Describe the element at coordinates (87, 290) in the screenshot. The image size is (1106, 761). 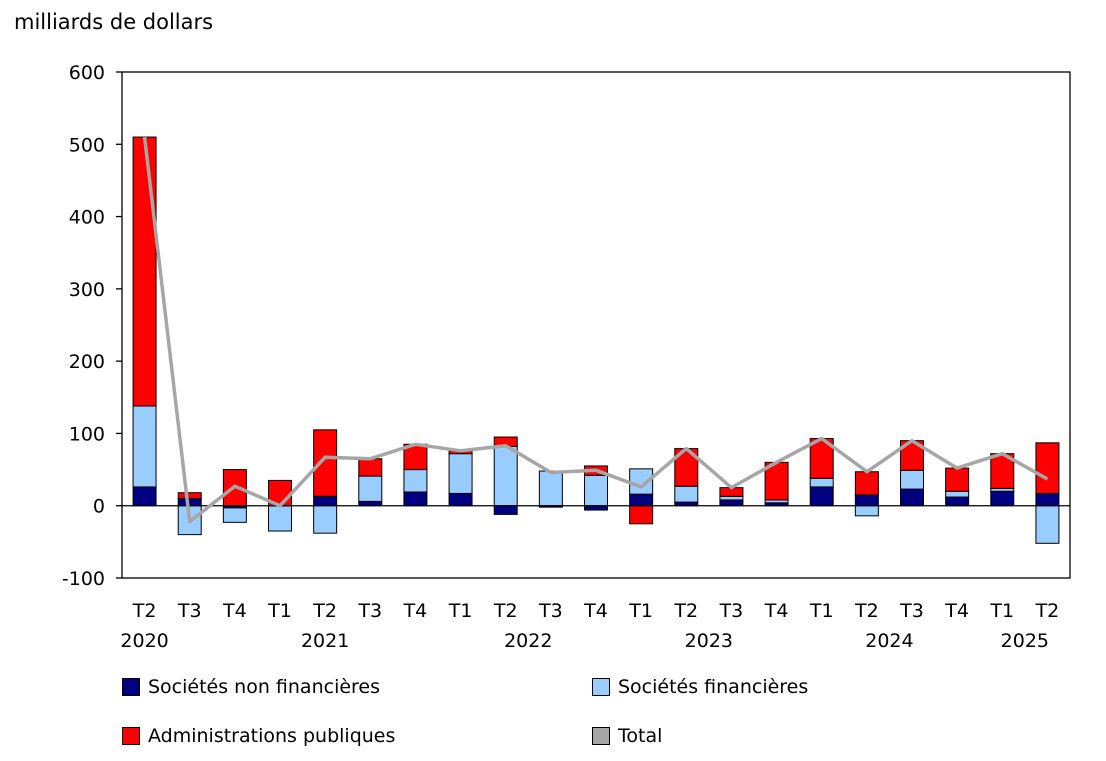
I see `y-tick-label: 300` at that location.